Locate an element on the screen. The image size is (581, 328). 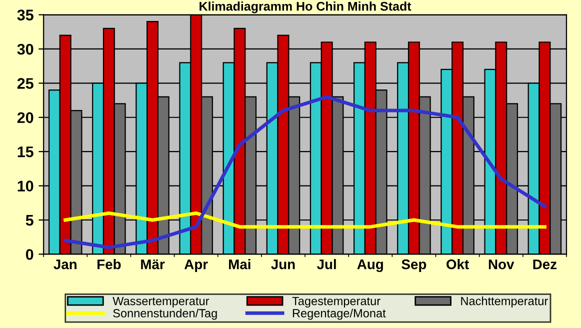
y-tick-label: 5 is located at coordinates (30, 220).